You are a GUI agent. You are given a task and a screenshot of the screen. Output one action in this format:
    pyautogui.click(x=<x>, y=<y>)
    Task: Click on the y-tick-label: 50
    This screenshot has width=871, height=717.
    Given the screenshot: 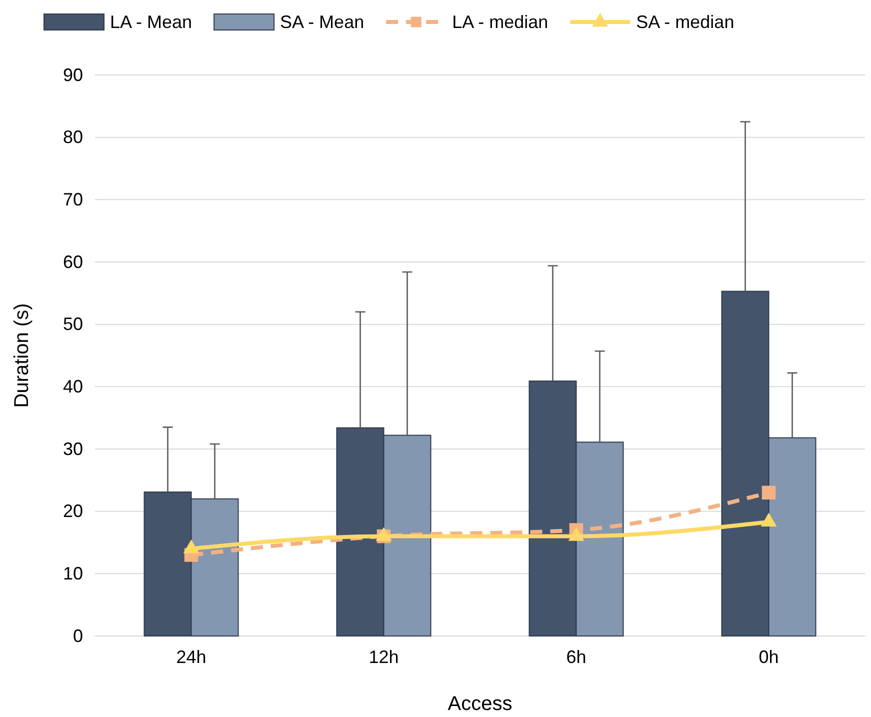 What is the action you would take?
    pyautogui.click(x=72, y=324)
    